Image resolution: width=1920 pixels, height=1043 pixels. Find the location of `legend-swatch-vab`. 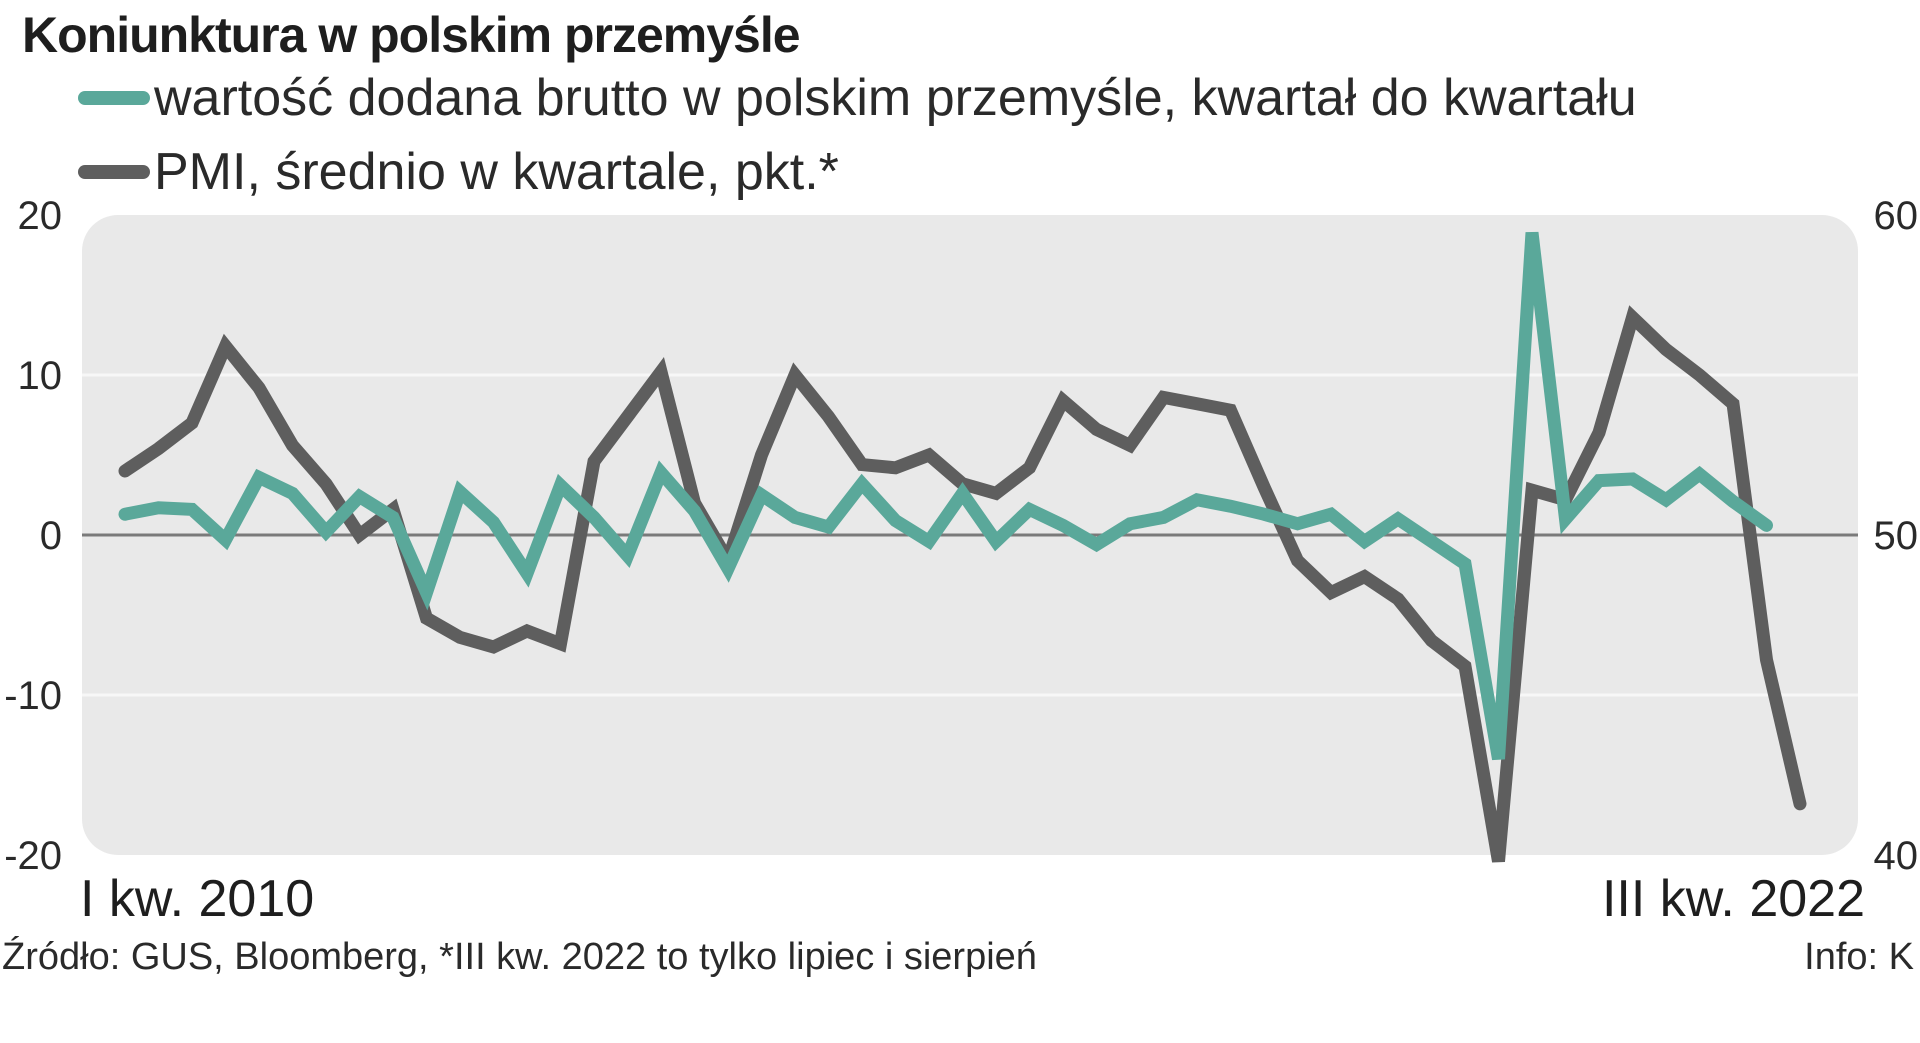

legend-swatch-vab is located at coordinates (114, 98).